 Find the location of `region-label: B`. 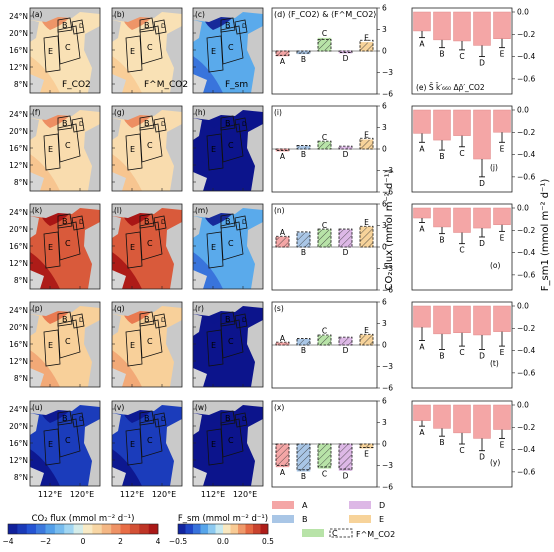

region-label: B is located at coordinates (65, 221).